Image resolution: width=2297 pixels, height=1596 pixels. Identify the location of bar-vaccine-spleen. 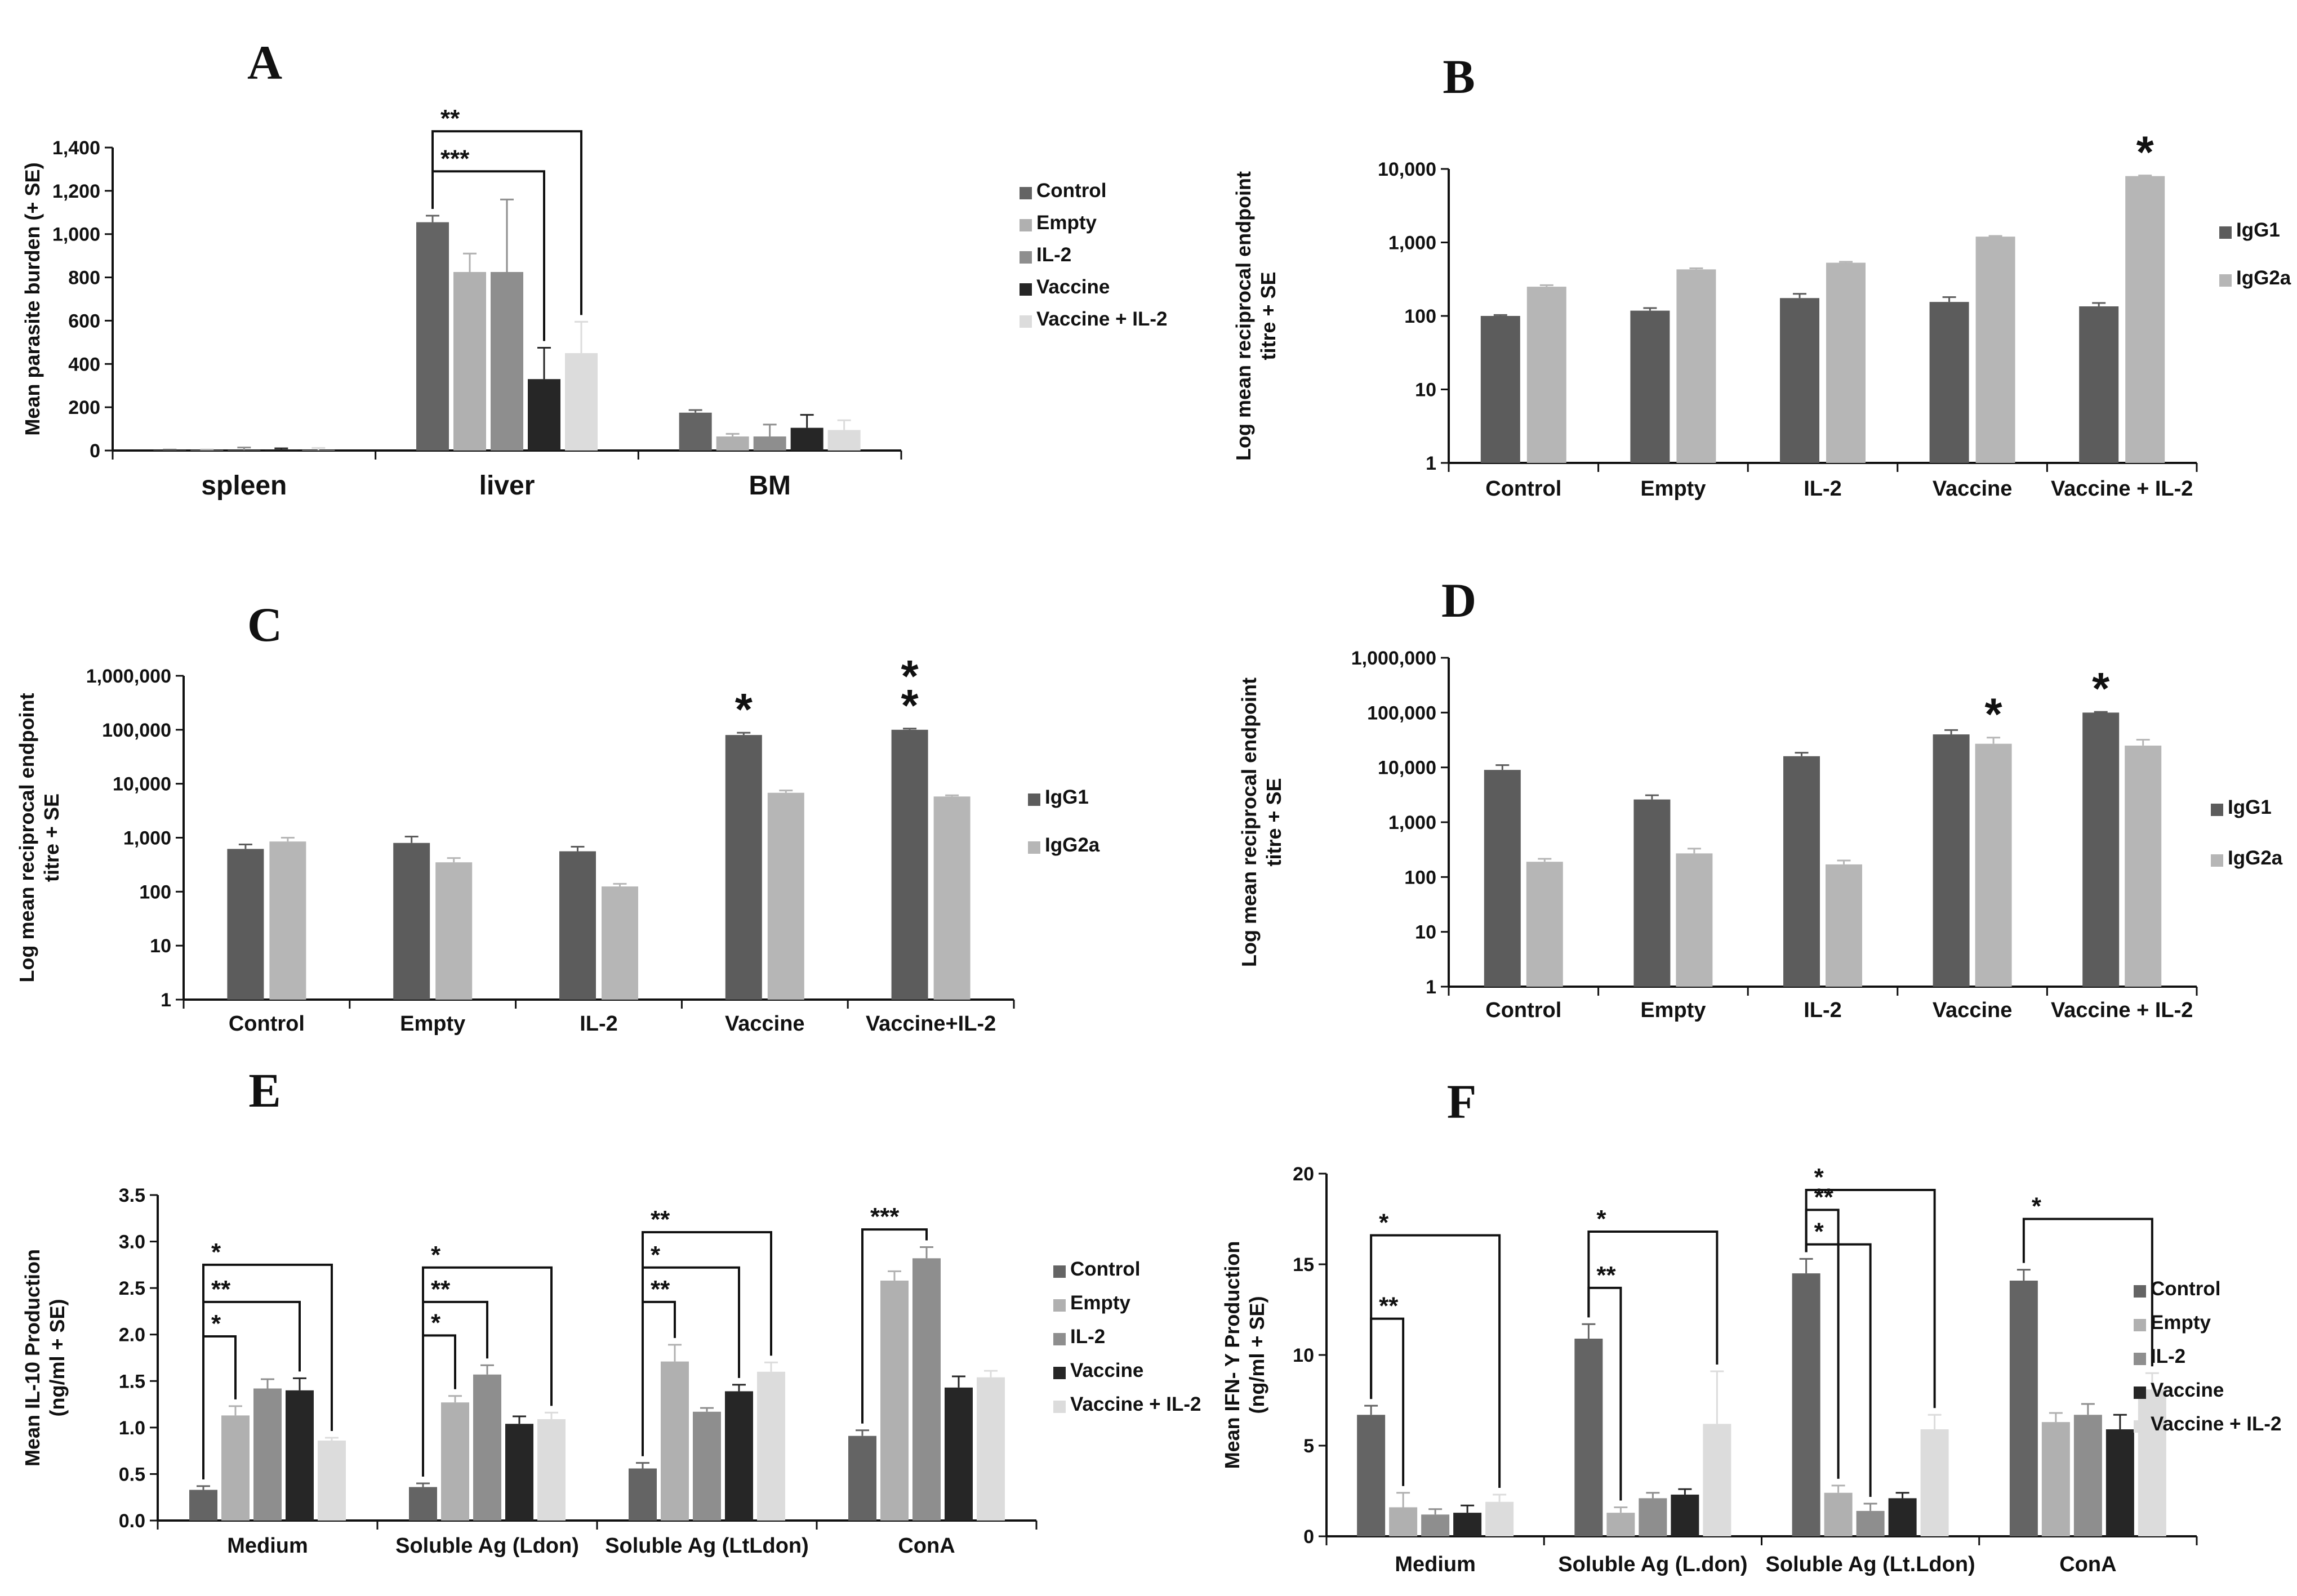
(281, 451).